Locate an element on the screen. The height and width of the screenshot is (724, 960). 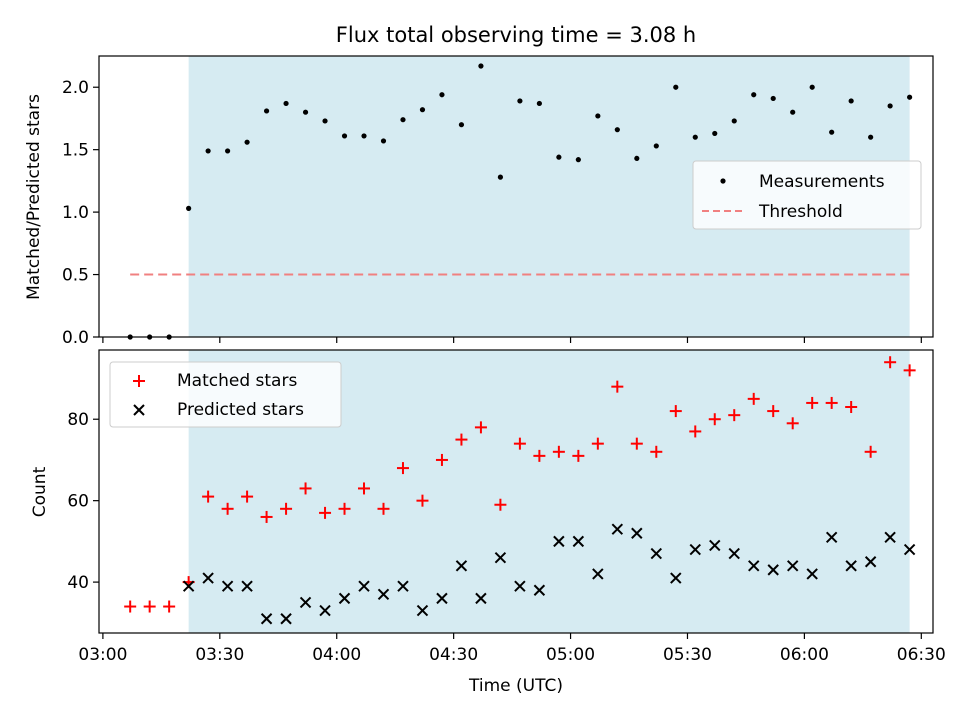
bottom-y-axis: 40 60 80 is located at coordinates (83, 501).